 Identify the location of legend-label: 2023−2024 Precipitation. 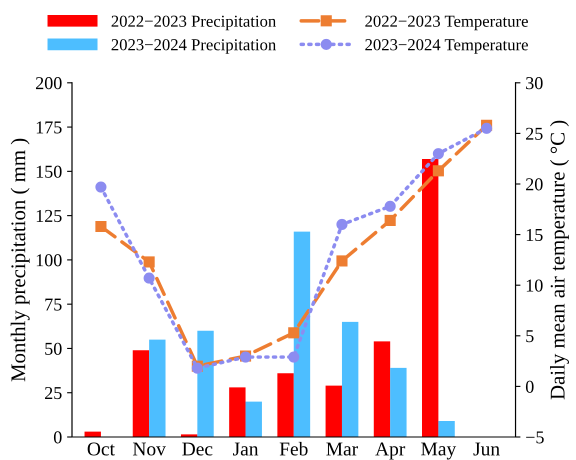
(194, 46).